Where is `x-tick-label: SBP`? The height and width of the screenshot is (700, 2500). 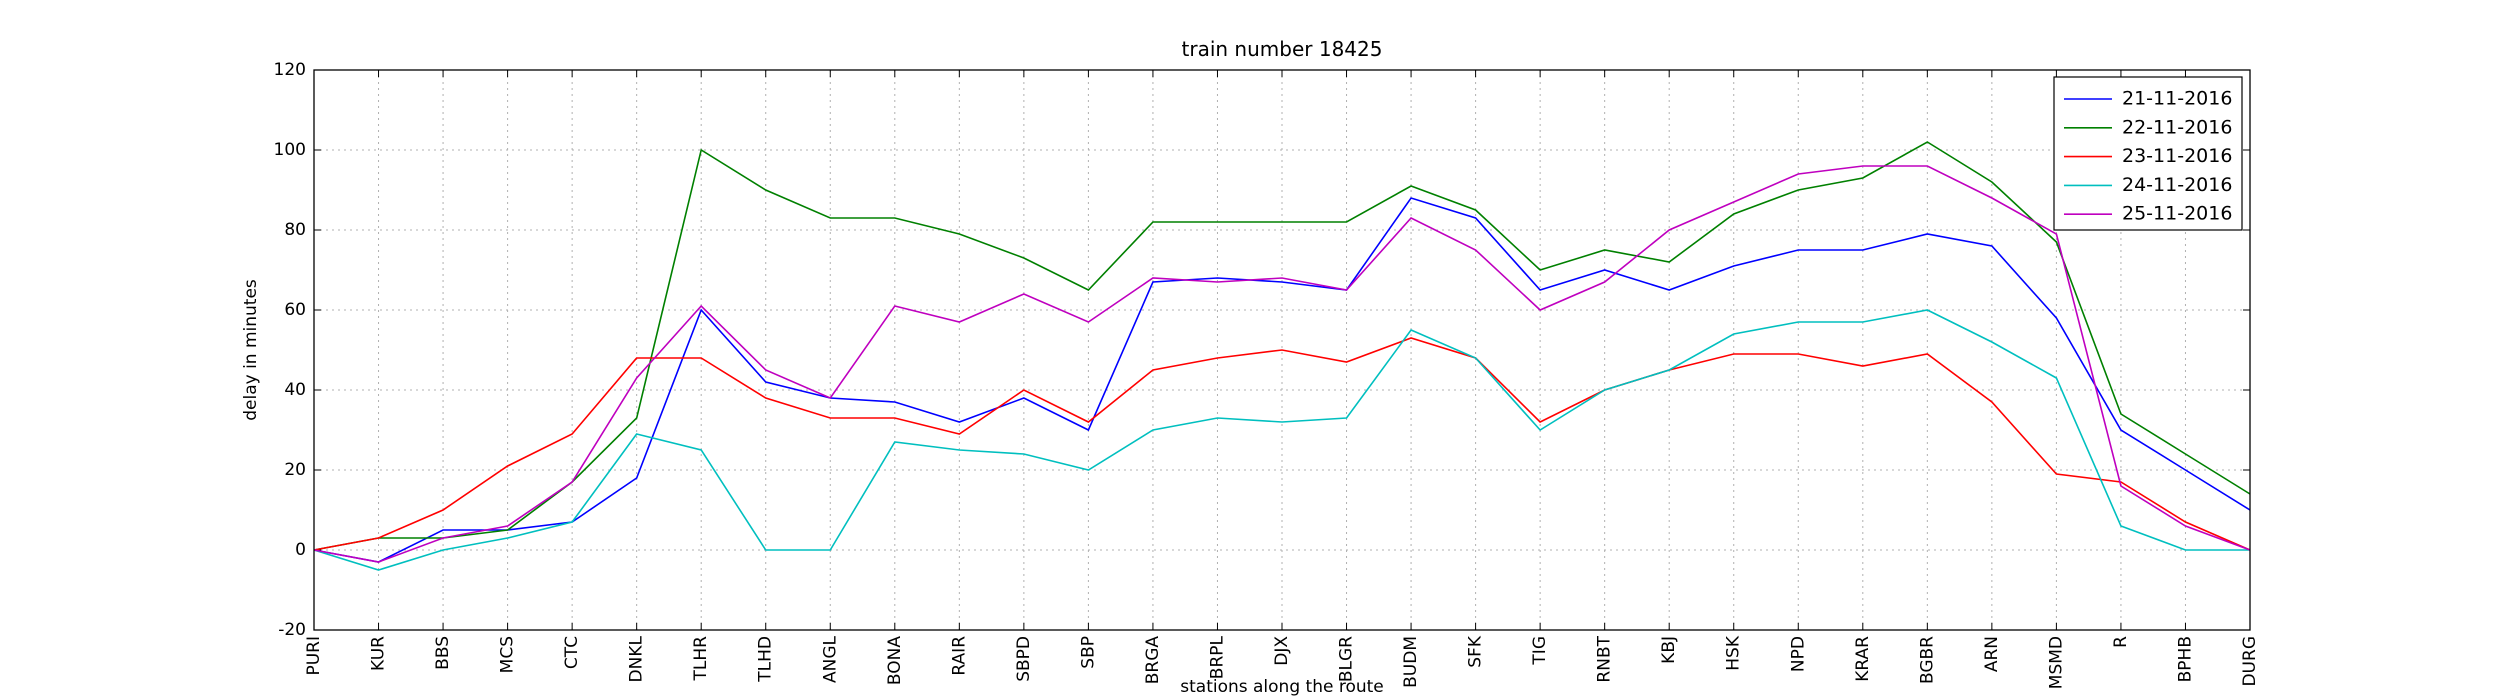
x-tick-label: SBP is located at coordinates (1088, 652).